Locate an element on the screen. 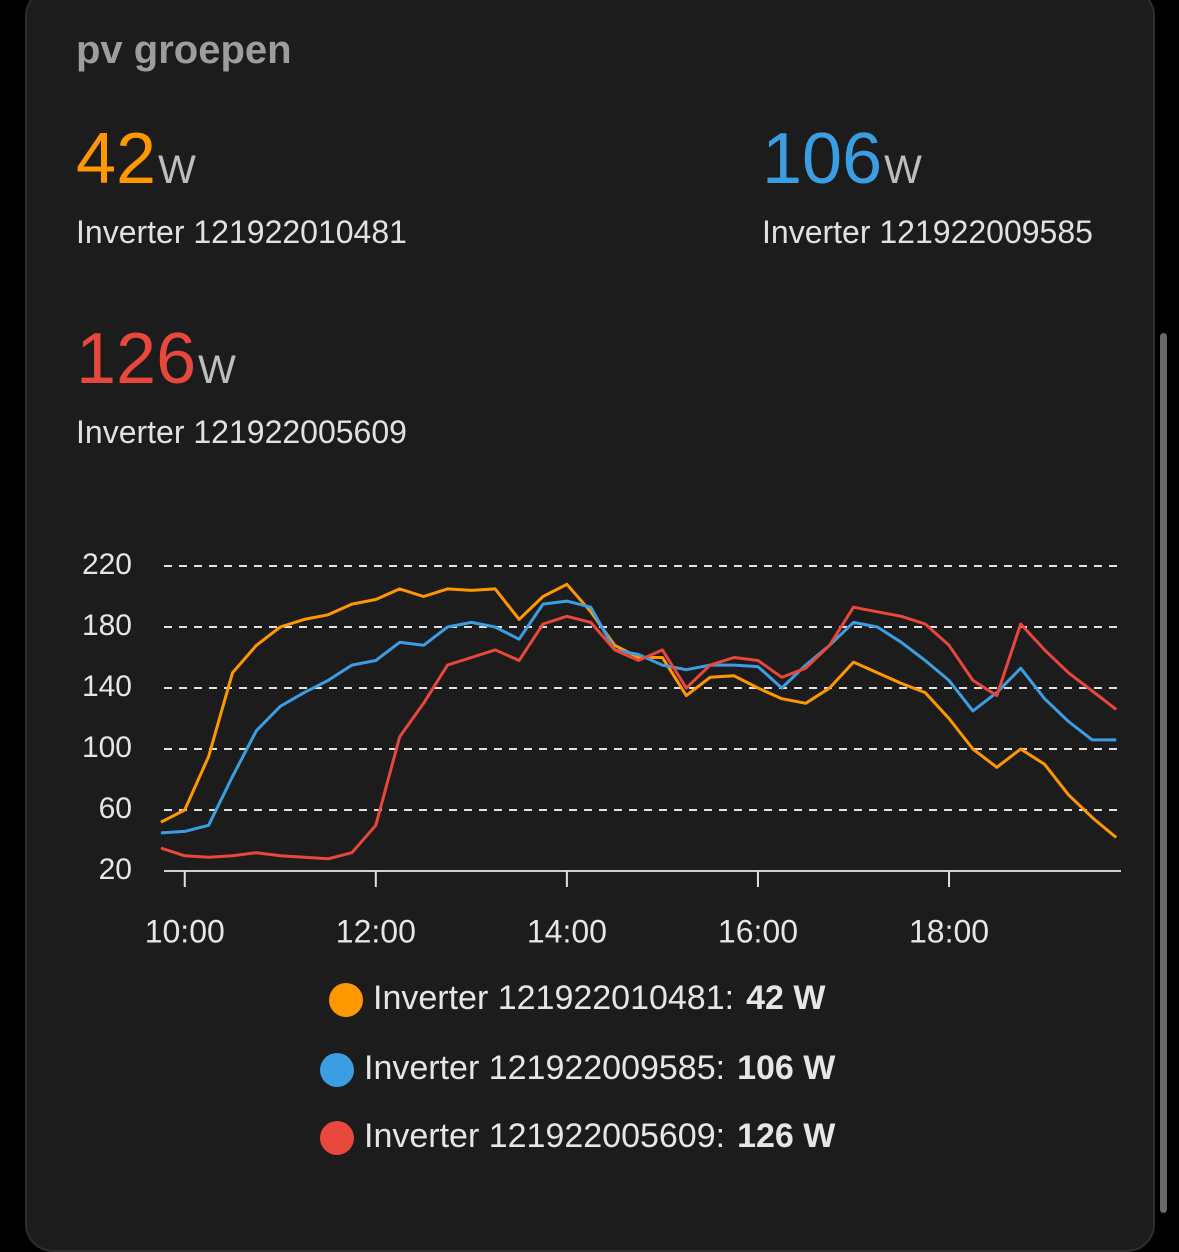  legend-text: Inverter 121922009585: 106 W is located at coordinates (600, 1068).